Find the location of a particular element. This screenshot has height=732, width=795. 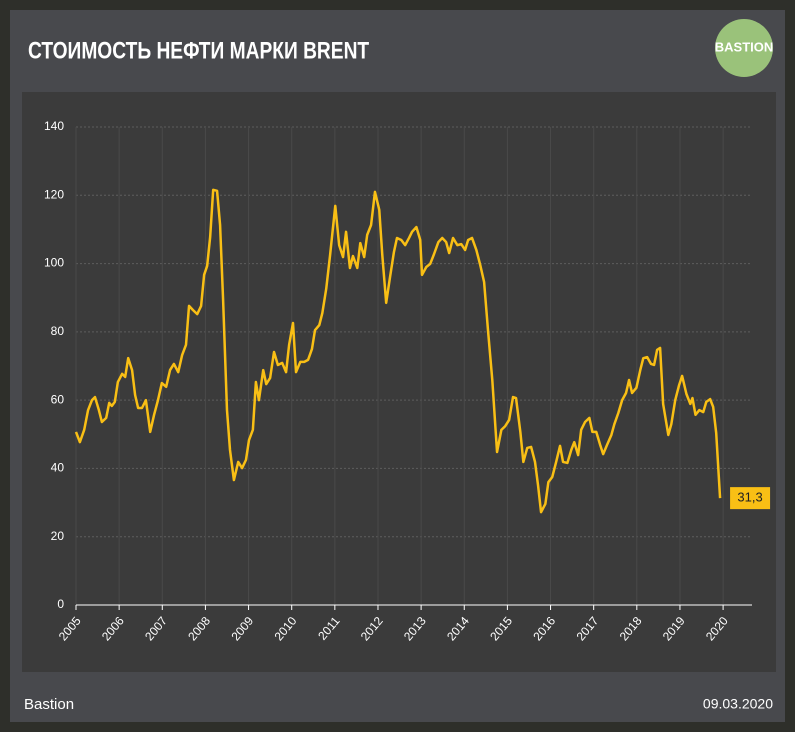

title: СТОИМОСТЬ НЕФТИ МАРКИ BRENT is located at coordinates (199, 50).